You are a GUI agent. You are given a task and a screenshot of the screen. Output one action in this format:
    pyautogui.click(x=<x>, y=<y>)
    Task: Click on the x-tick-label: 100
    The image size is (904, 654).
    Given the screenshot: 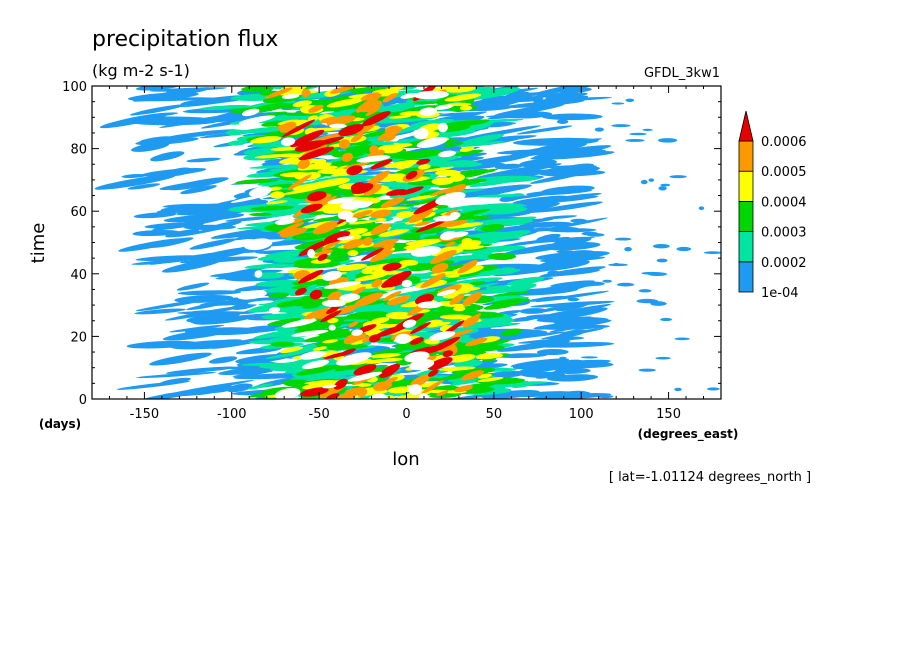 What is the action you would take?
    pyautogui.click(x=581, y=414)
    